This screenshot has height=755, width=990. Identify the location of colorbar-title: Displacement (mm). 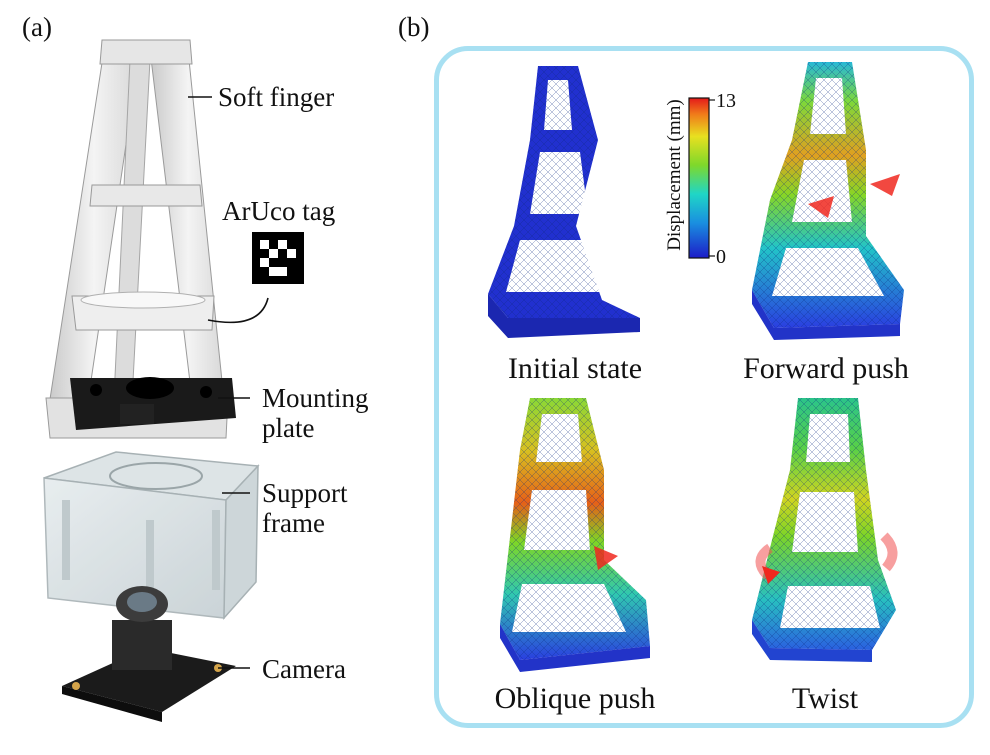
(674, 175).